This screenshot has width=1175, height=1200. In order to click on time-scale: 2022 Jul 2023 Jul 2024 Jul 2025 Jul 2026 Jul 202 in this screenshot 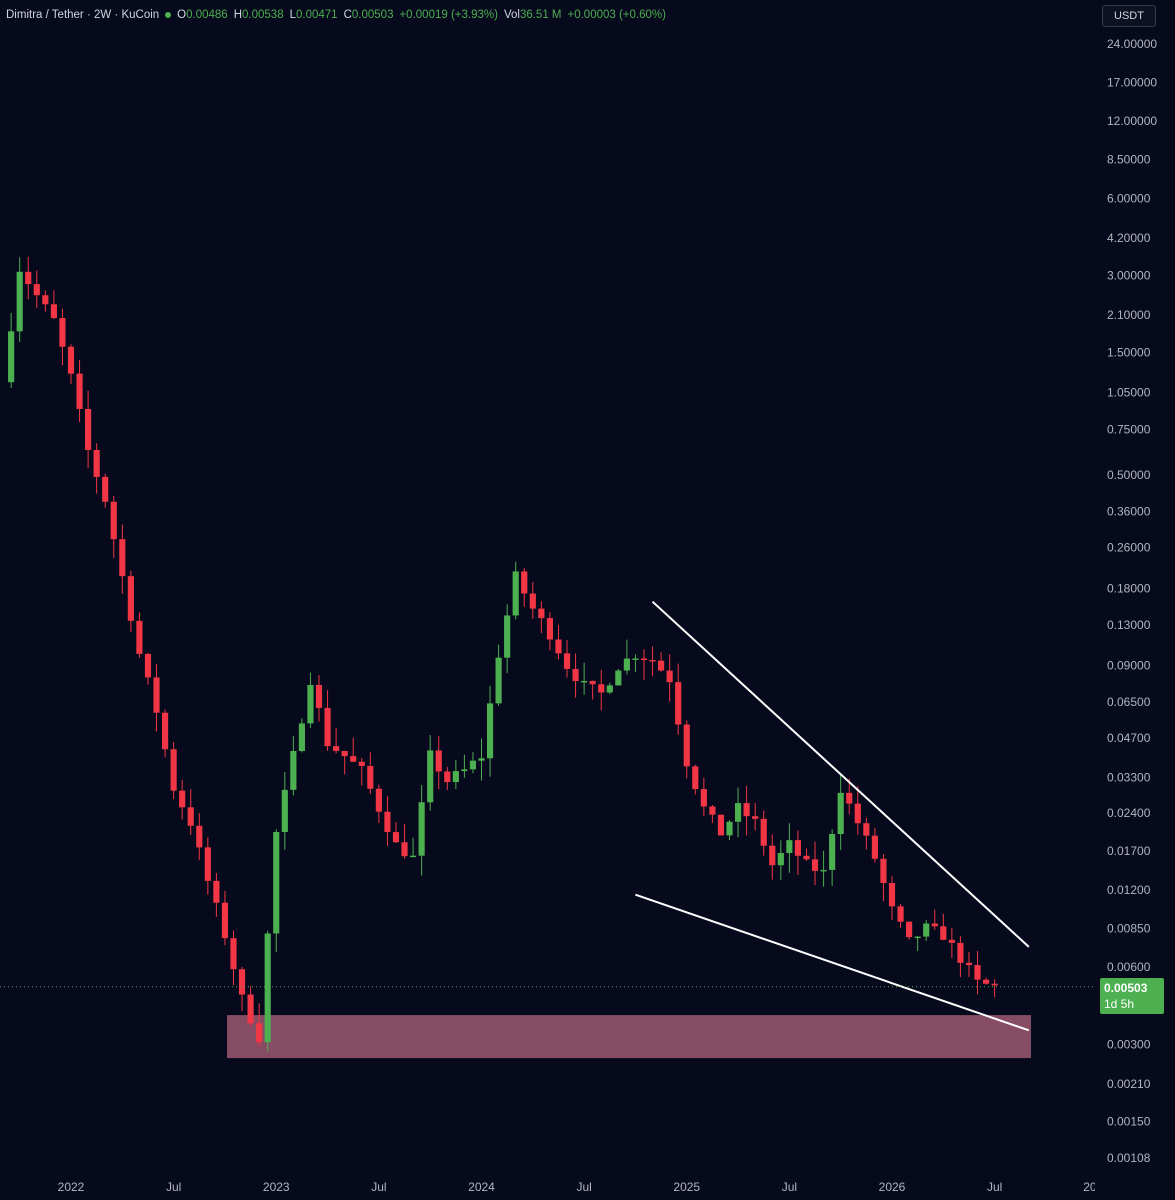, I will do `click(547, 1185)`.